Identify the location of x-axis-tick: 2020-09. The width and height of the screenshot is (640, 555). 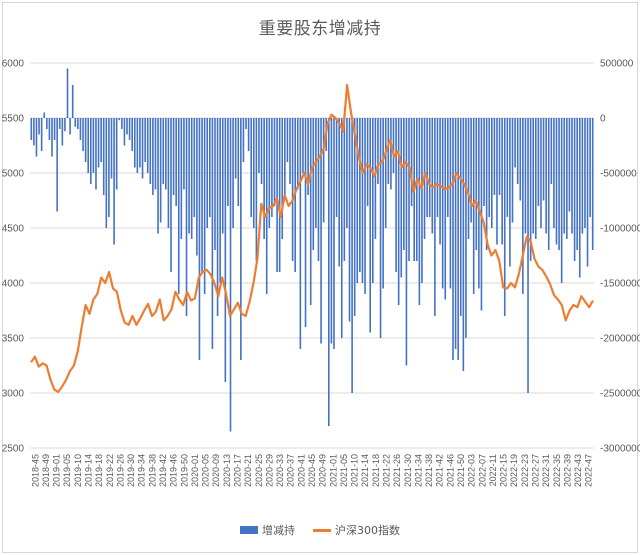
(216, 470).